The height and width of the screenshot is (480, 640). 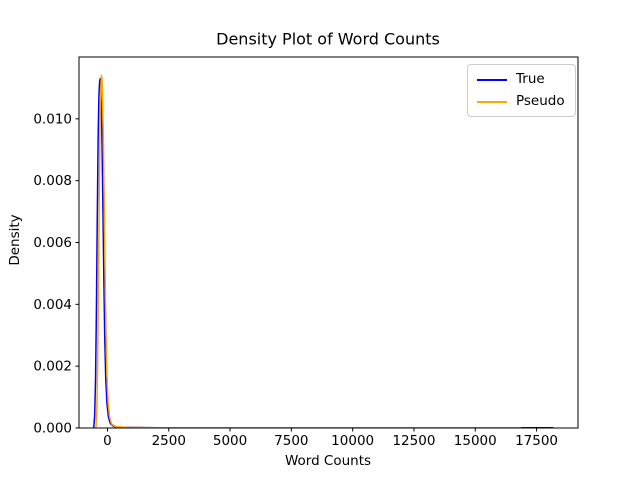 What do you see at coordinates (15, 240) in the screenshot?
I see `y-axis-label: Density` at bounding box center [15, 240].